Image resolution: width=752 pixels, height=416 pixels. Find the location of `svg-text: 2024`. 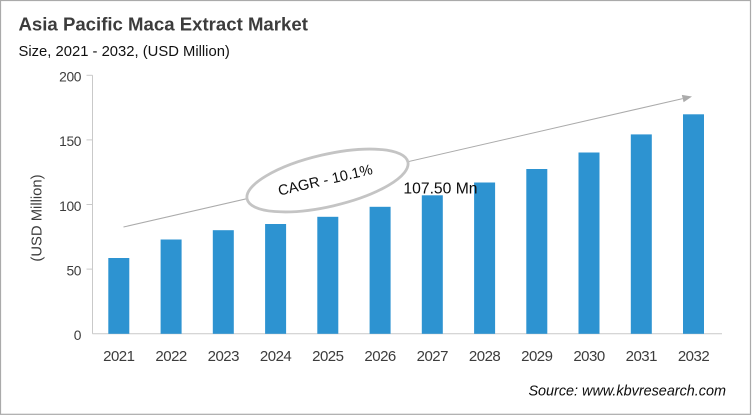

svg-text: 2024 is located at coordinates (276, 356).